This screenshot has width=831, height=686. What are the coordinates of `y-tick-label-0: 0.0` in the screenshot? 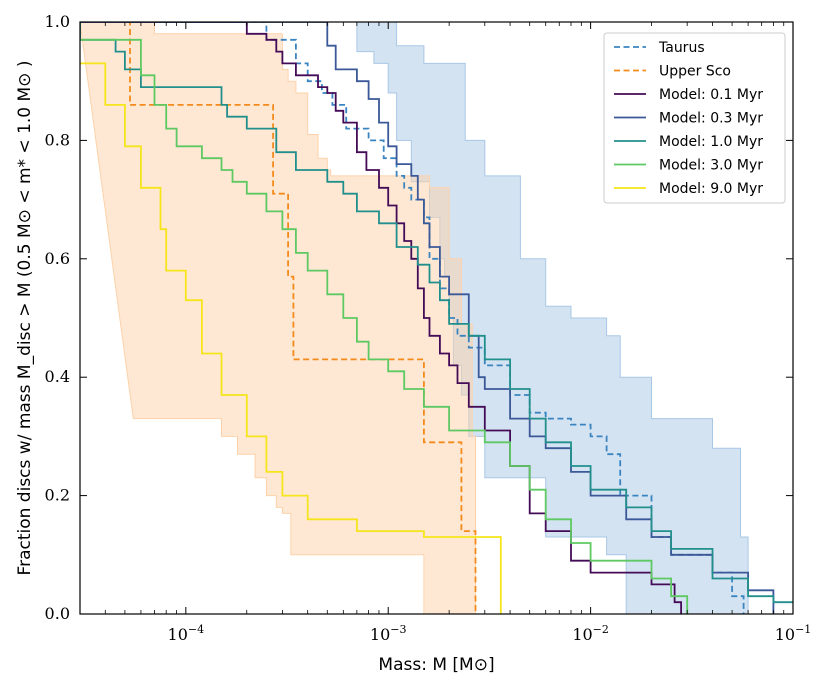 It's located at (57, 613).